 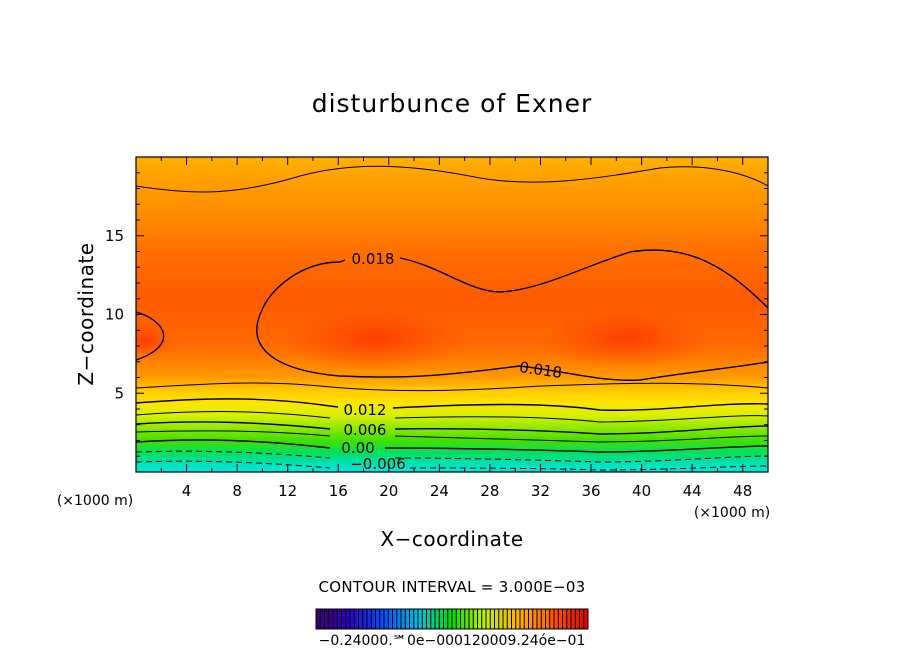 What do you see at coordinates (692, 491) in the screenshot?
I see `x-tick-label: 44` at bounding box center [692, 491].